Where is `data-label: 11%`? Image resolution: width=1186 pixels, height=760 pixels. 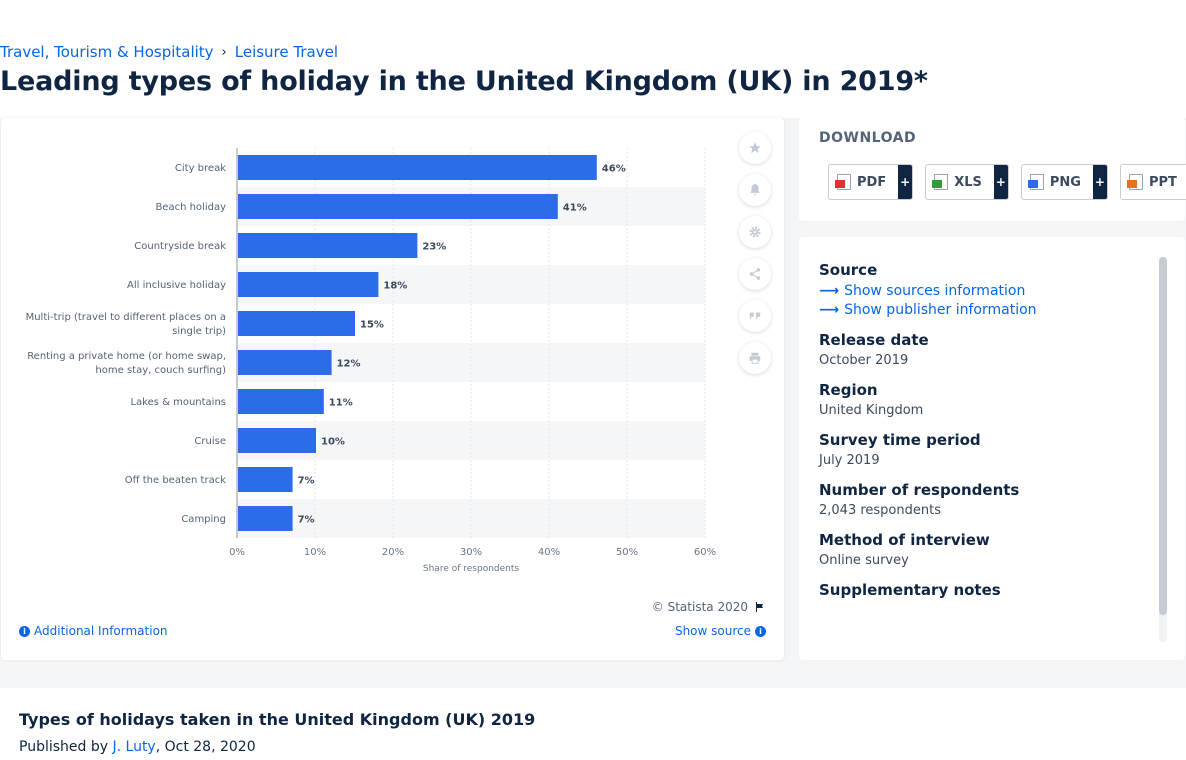 data-label: 11% is located at coordinates (341, 403).